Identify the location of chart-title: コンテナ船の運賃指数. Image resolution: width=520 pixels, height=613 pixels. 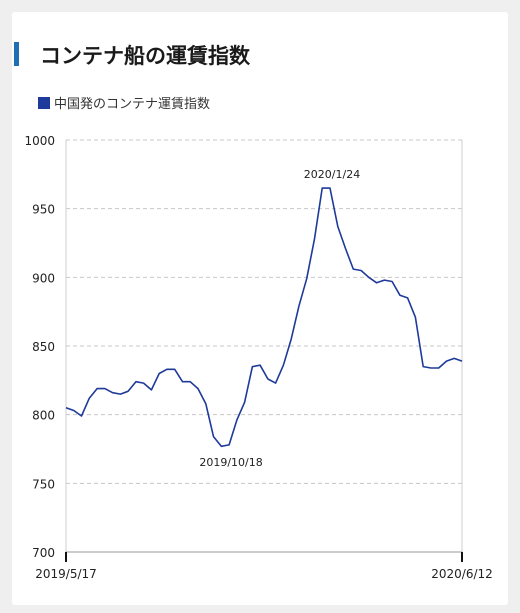
(145, 56).